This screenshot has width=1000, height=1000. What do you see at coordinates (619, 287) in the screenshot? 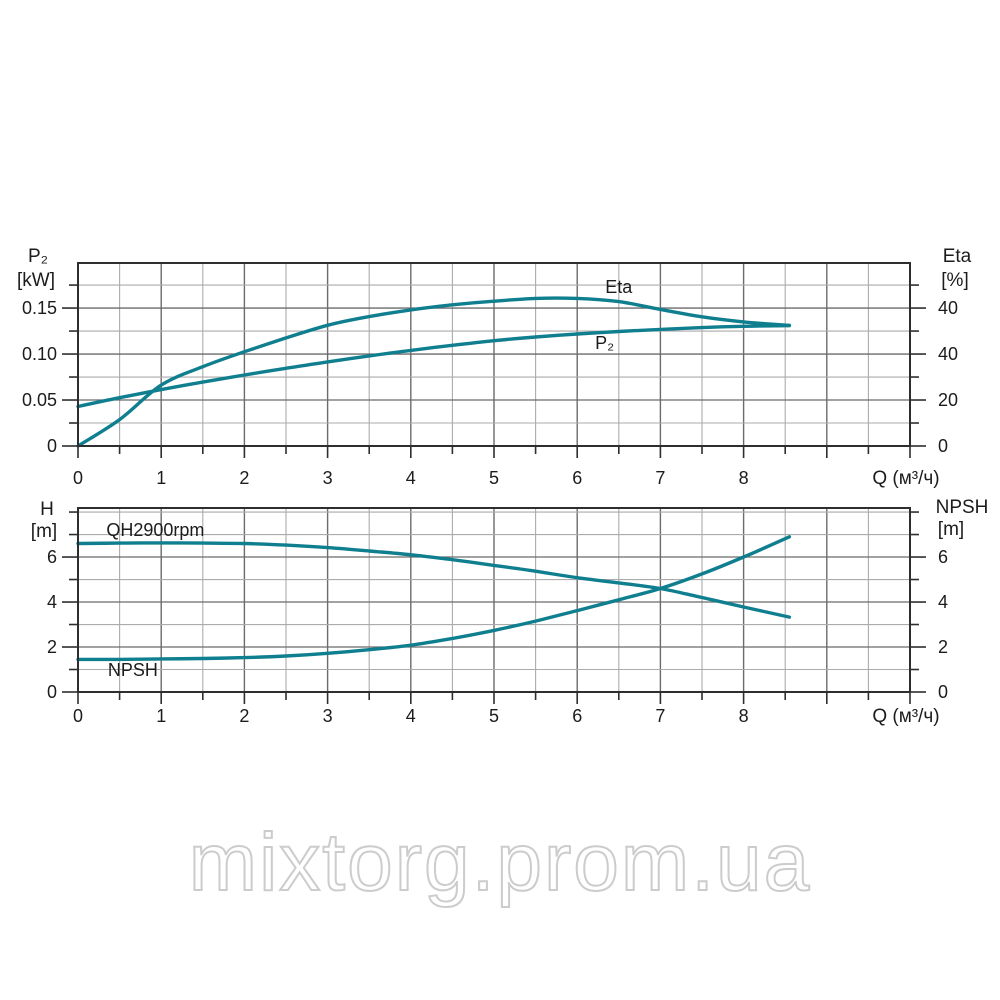
I see `curve-label-eta: Eta` at bounding box center [619, 287].